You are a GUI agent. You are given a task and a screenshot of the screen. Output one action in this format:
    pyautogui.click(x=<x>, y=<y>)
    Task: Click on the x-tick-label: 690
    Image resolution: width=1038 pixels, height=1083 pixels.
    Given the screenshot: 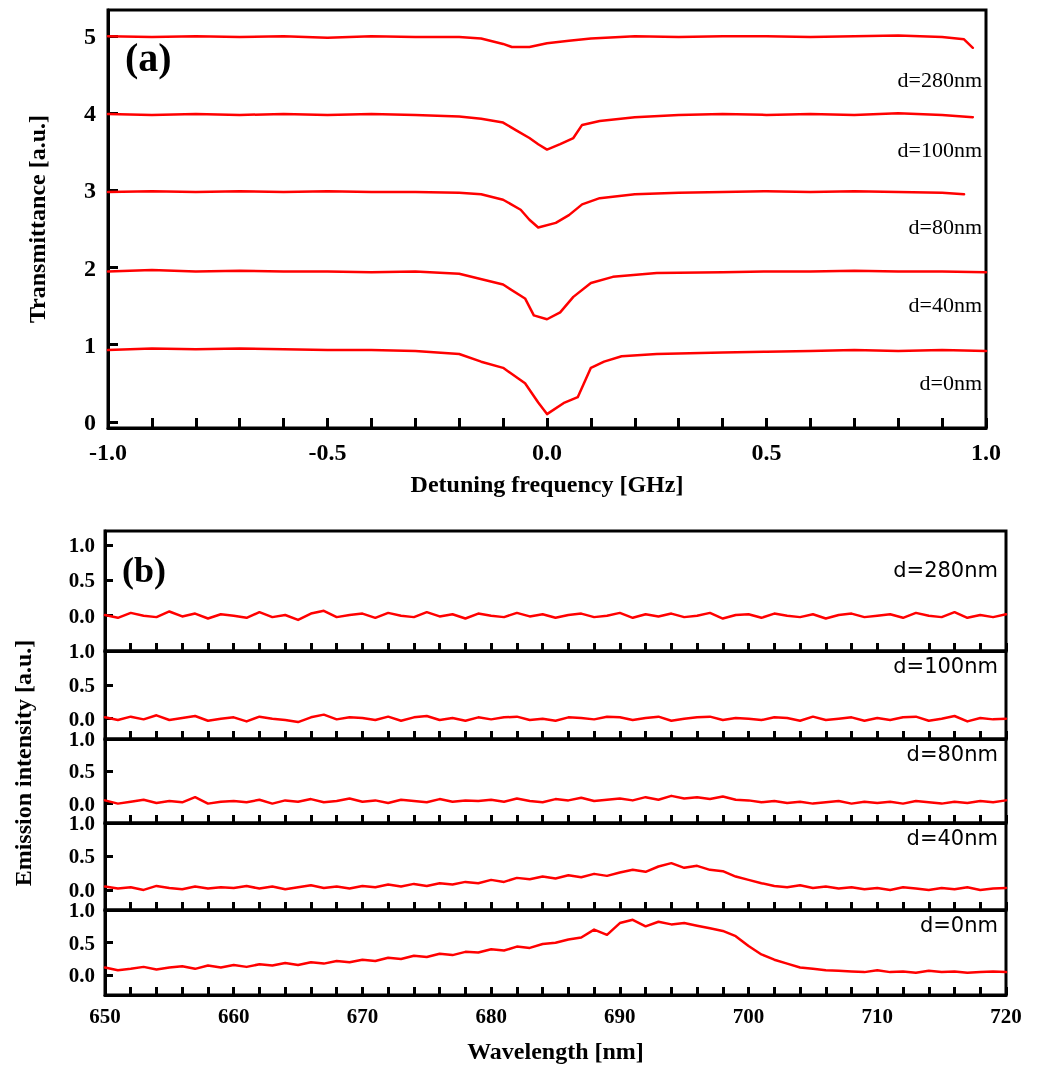 What is the action you would take?
    pyautogui.click(x=620, y=1015)
    